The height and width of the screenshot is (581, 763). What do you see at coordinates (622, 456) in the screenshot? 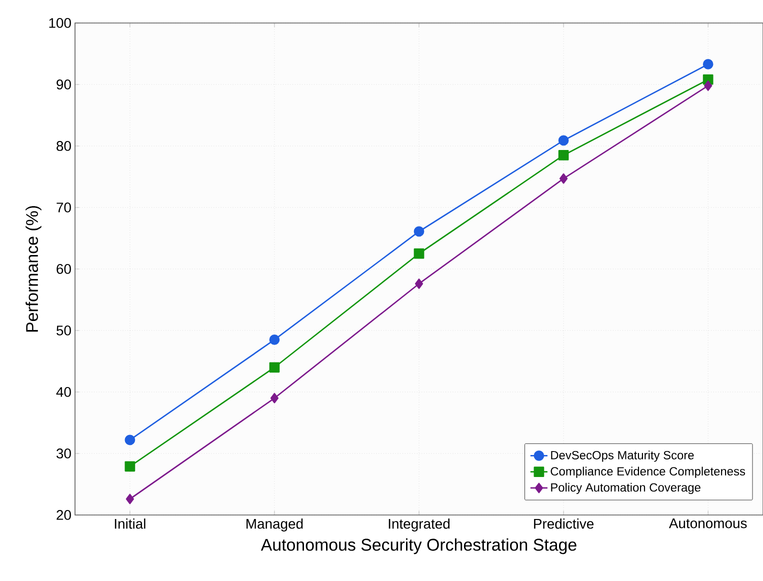
I see `legend-label: DevSecOps Maturity Score` at bounding box center [622, 456].